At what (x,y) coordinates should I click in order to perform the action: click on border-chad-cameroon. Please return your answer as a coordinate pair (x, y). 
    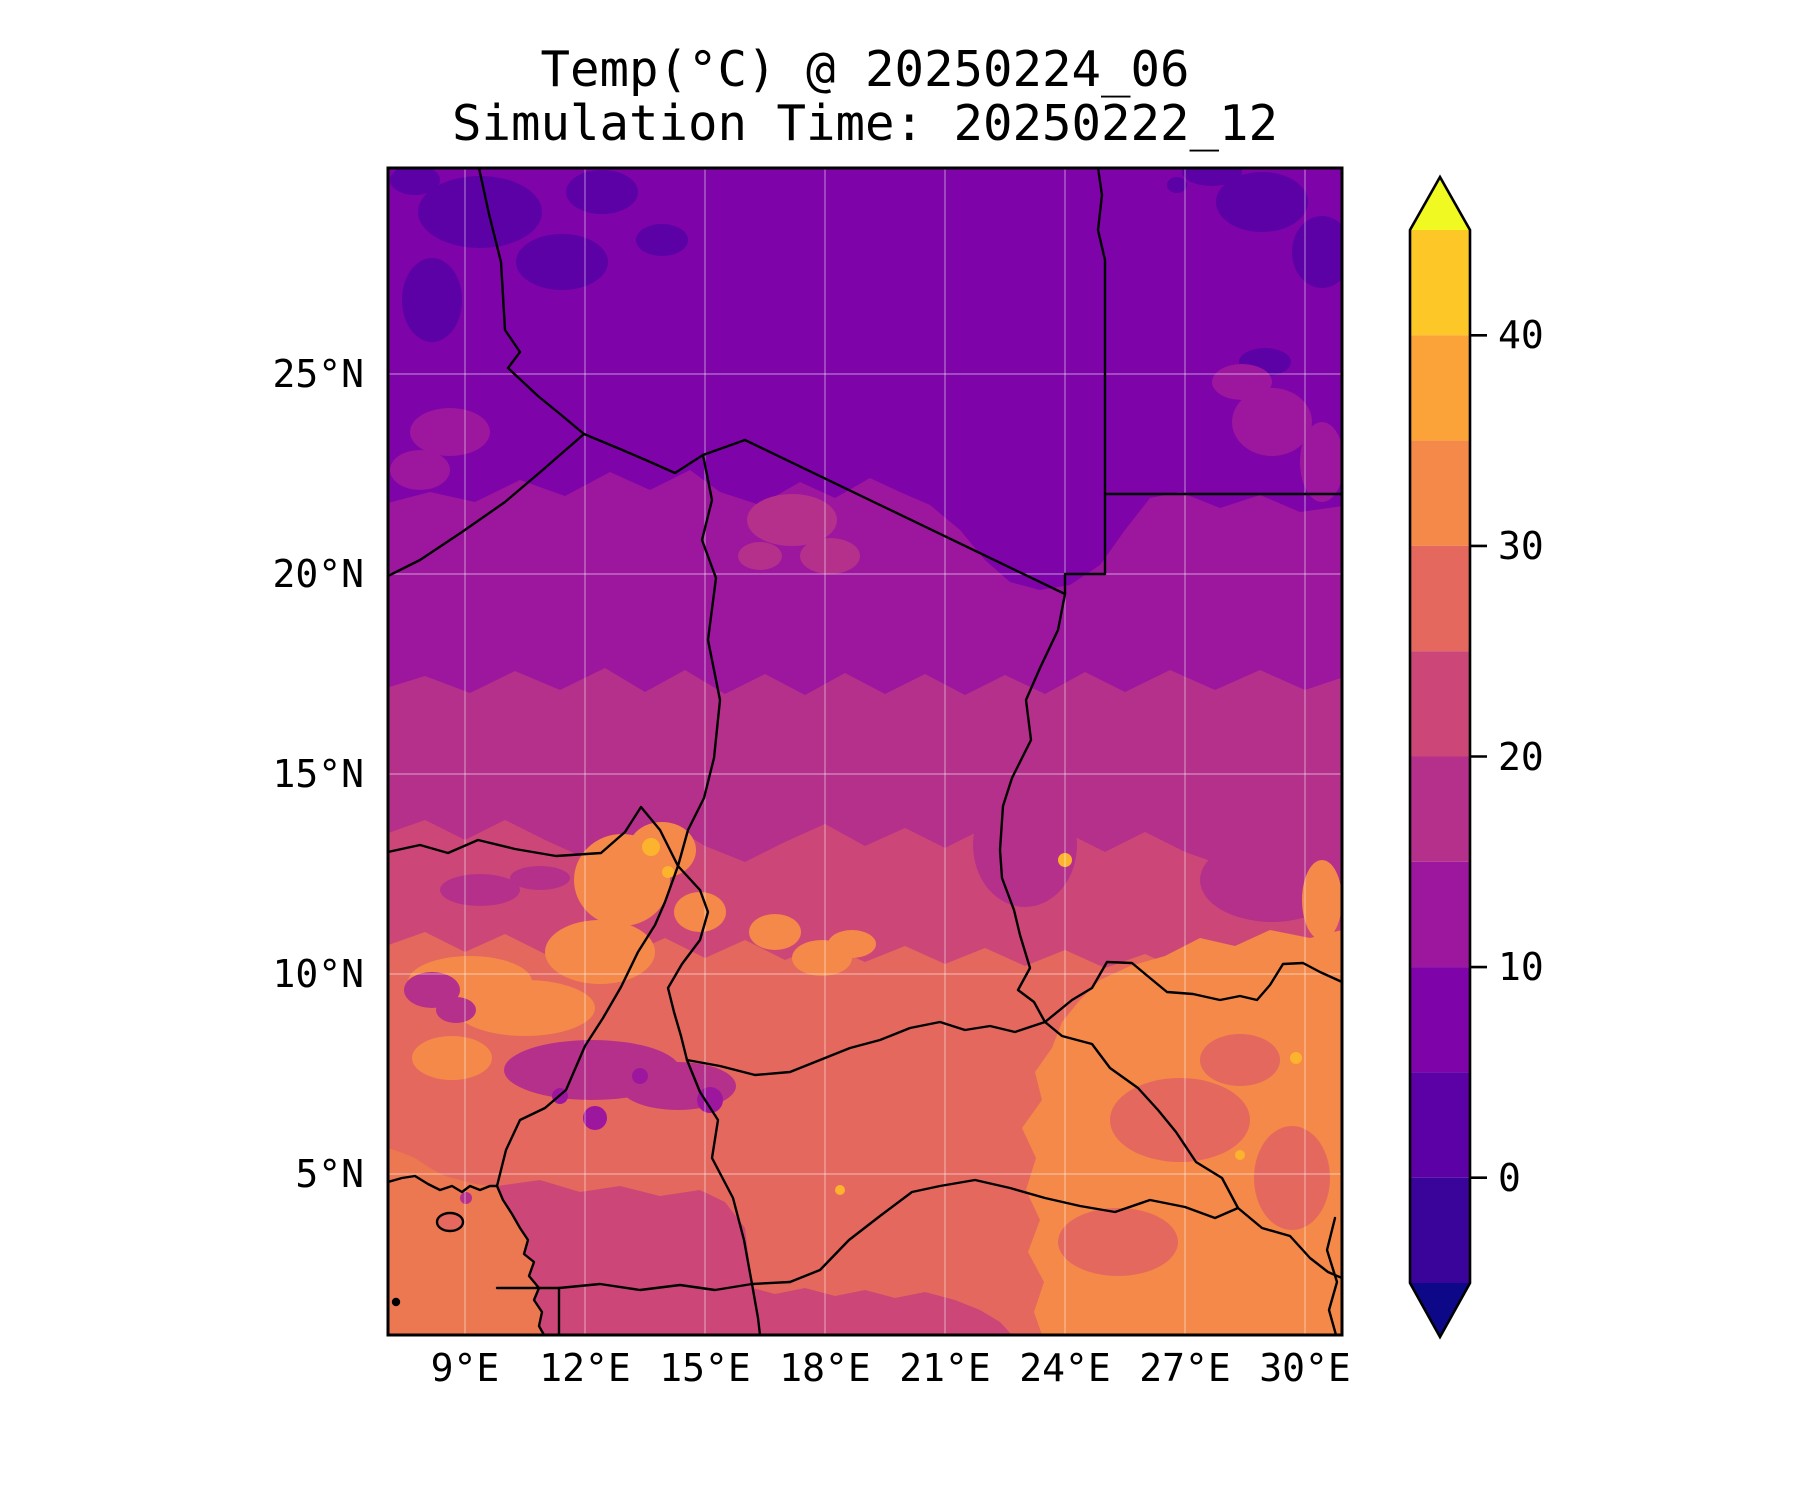
    Looking at the image, I should click on (688, 963).